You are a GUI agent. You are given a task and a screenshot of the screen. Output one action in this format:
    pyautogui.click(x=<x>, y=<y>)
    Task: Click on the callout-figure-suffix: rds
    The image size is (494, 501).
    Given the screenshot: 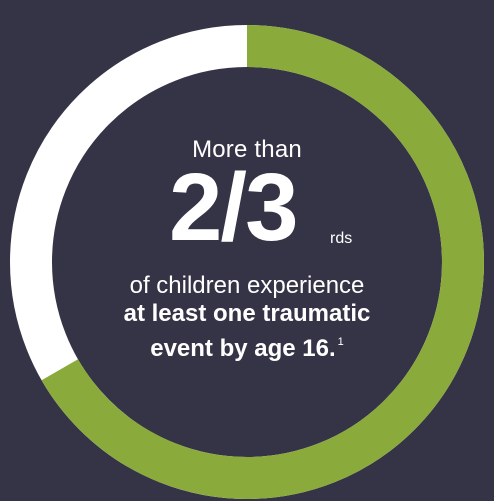 What is the action you would take?
    pyautogui.click(x=341, y=238)
    